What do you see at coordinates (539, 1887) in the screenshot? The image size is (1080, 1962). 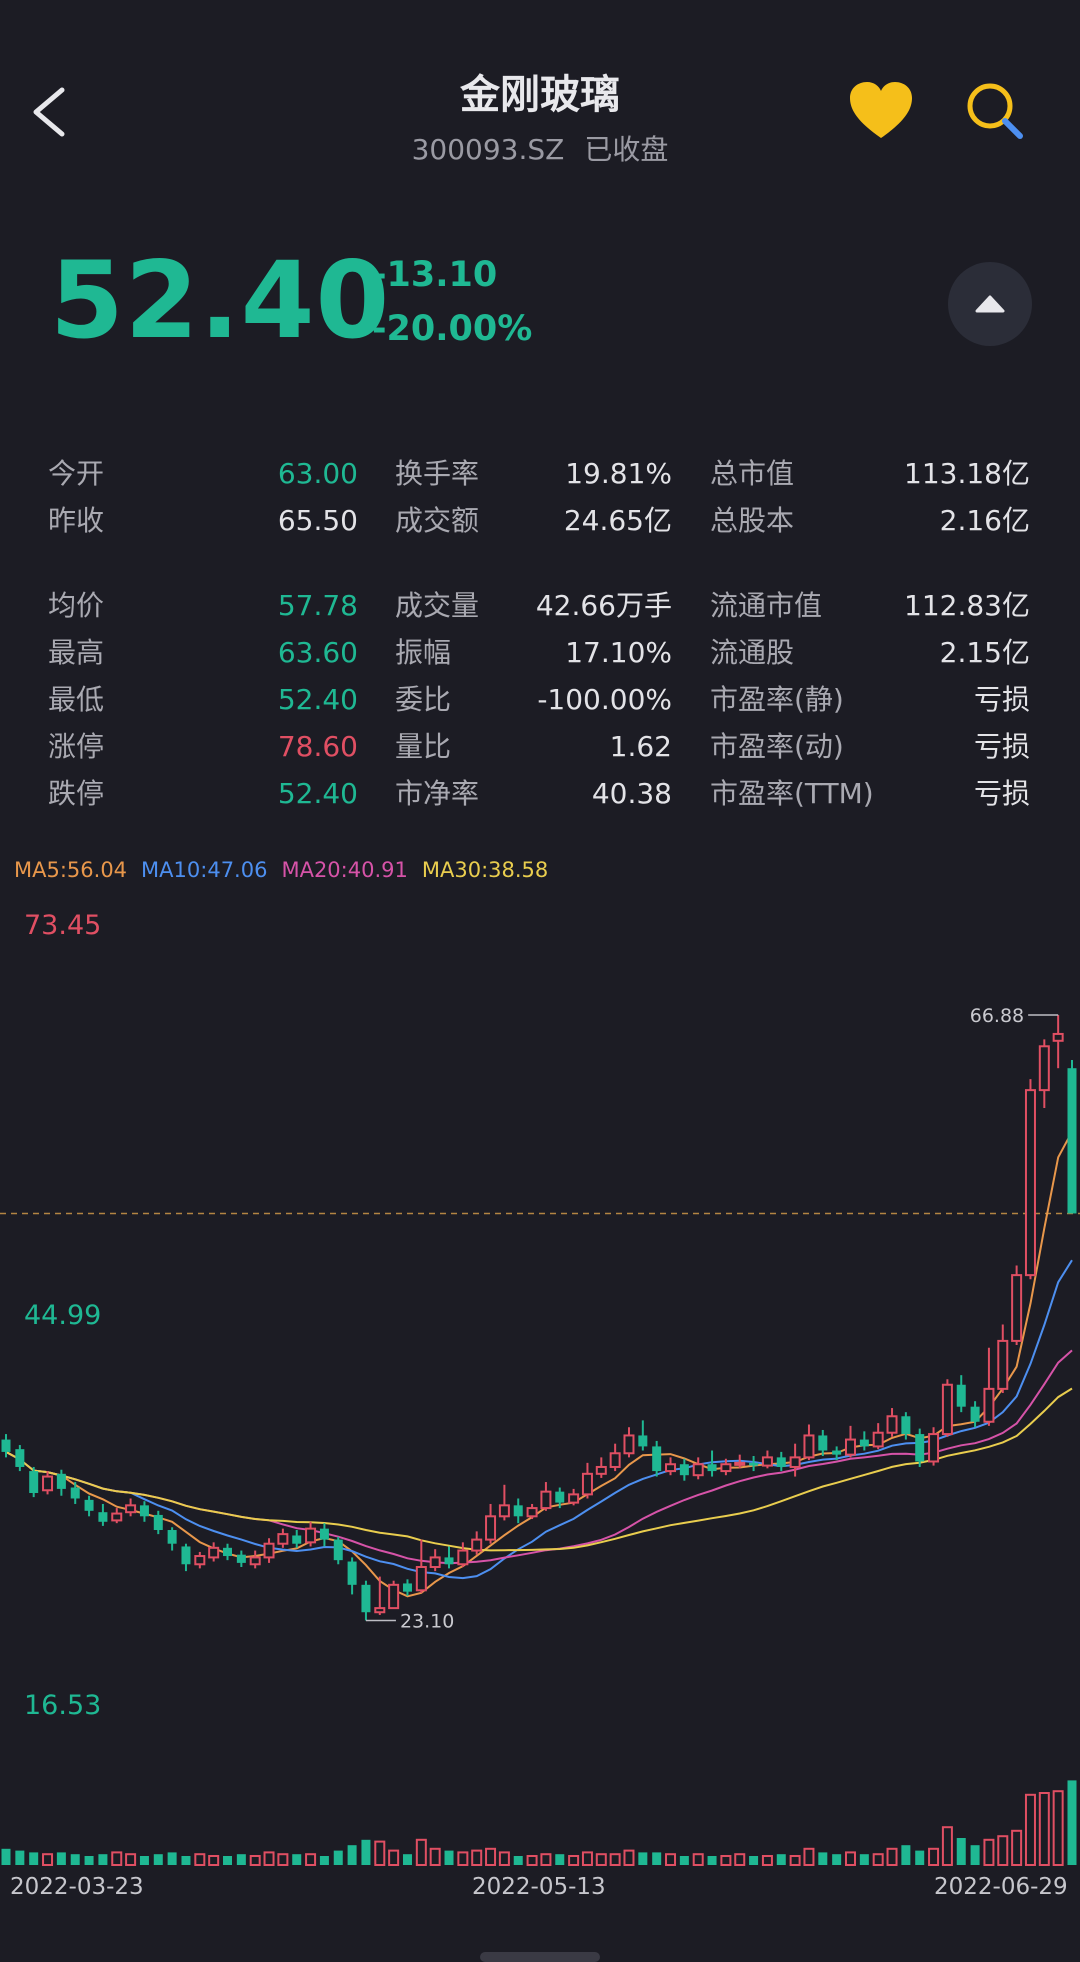 I see `x-axis-label-mid: 2022-05-13` at bounding box center [539, 1887].